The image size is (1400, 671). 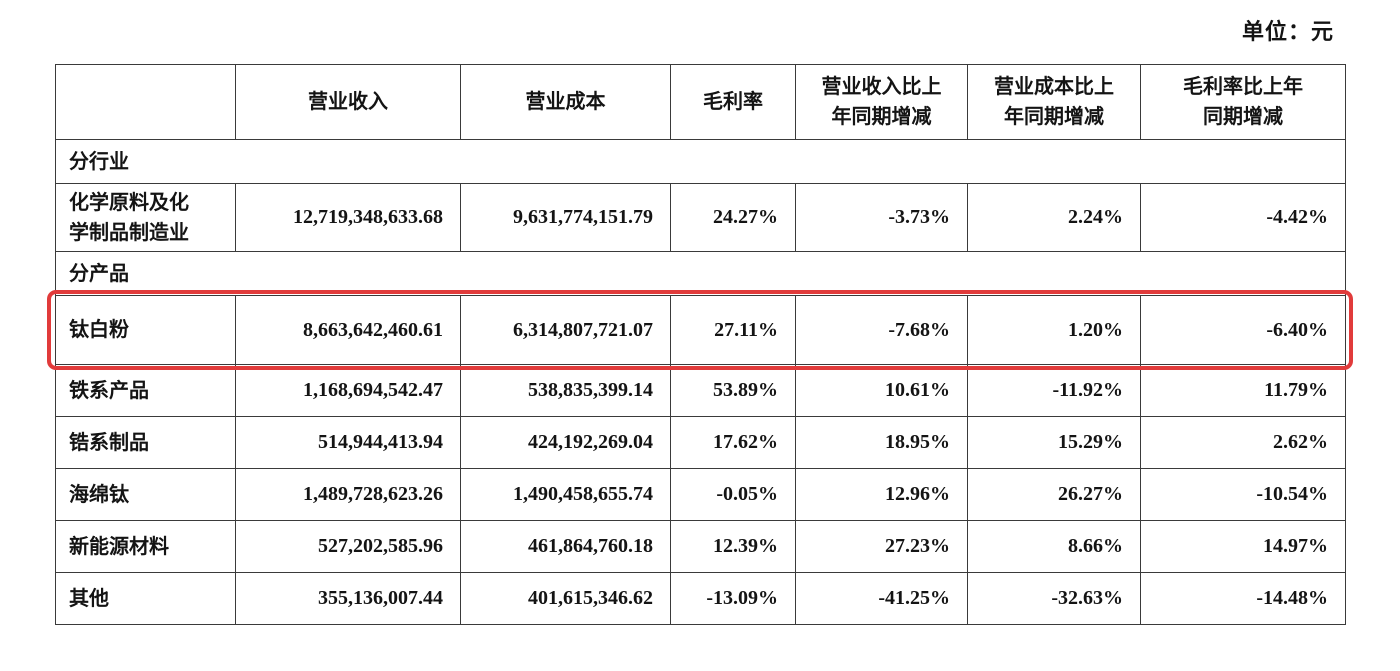 What do you see at coordinates (733, 546) in the screenshot?
I see `value-cell: 12.39%` at bounding box center [733, 546].